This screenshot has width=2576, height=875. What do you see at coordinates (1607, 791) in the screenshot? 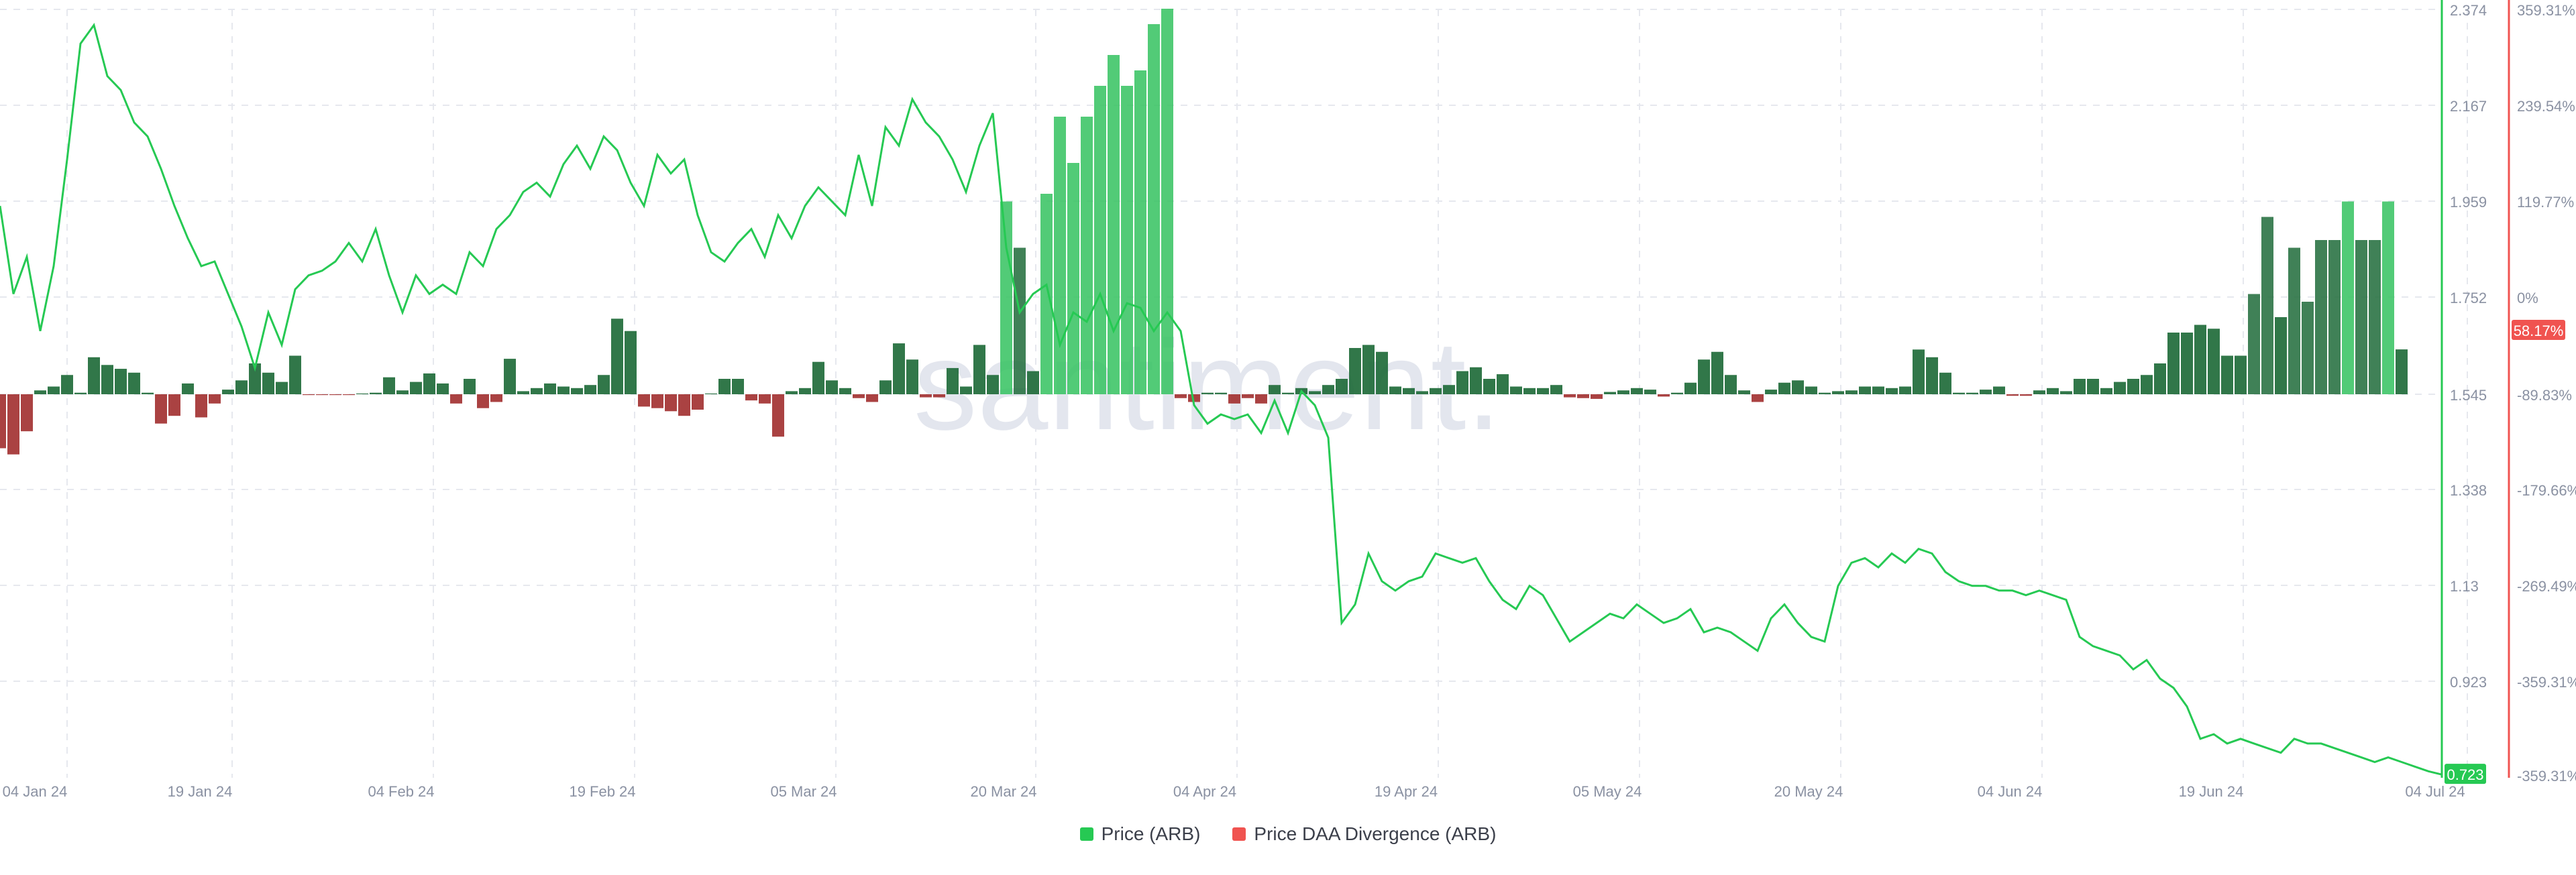
I see `x-axis-tick: 05 May 24` at bounding box center [1607, 791].